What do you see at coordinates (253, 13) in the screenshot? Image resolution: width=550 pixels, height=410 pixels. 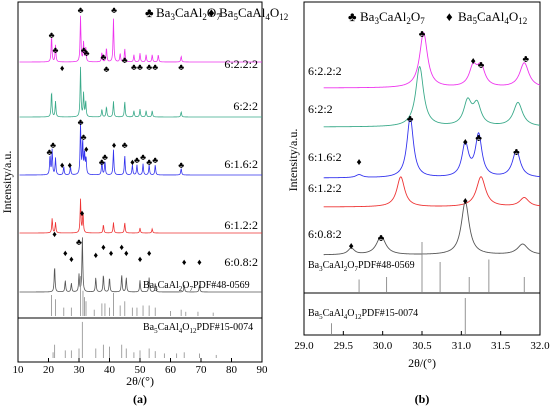 I see `panel-a-legend-label: Ba5CaAl4O12` at bounding box center [253, 13].